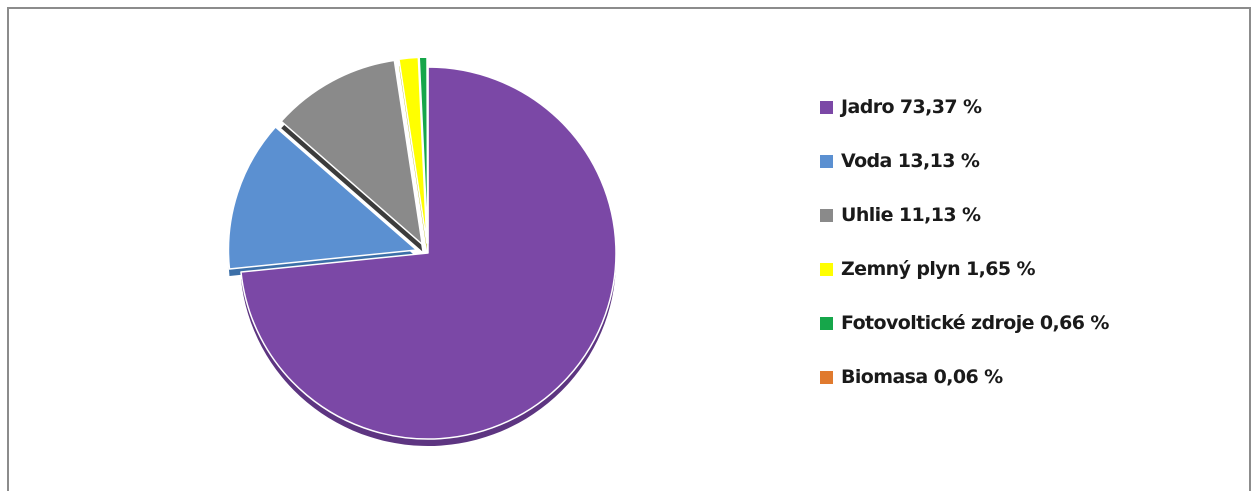  I want to click on legend-item-jadro: Jadro 73,37 %, so click(1030, 107).